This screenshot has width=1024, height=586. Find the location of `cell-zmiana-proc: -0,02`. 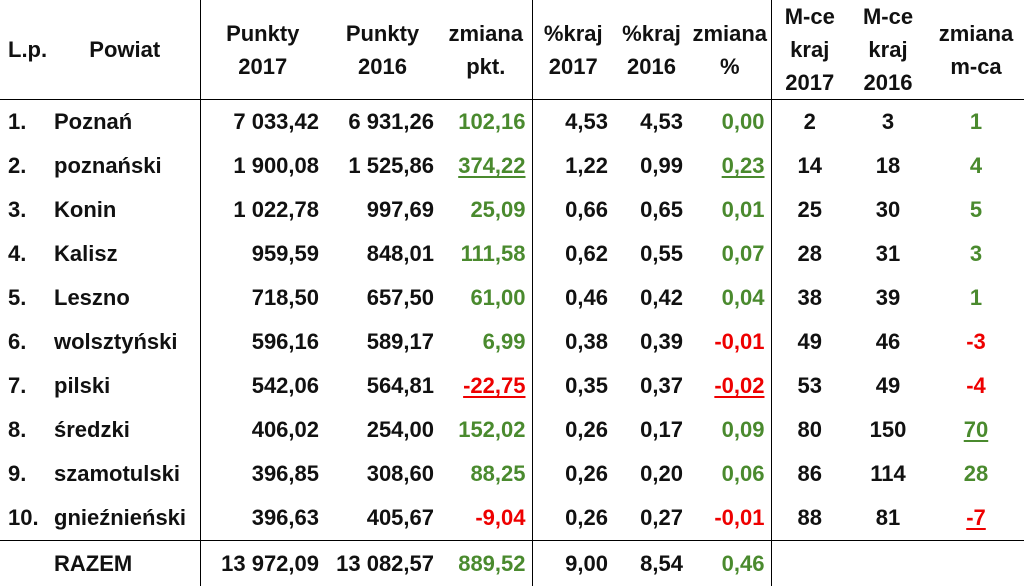

cell-zmiana-proc: -0,02 is located at coordinates (739, 385).